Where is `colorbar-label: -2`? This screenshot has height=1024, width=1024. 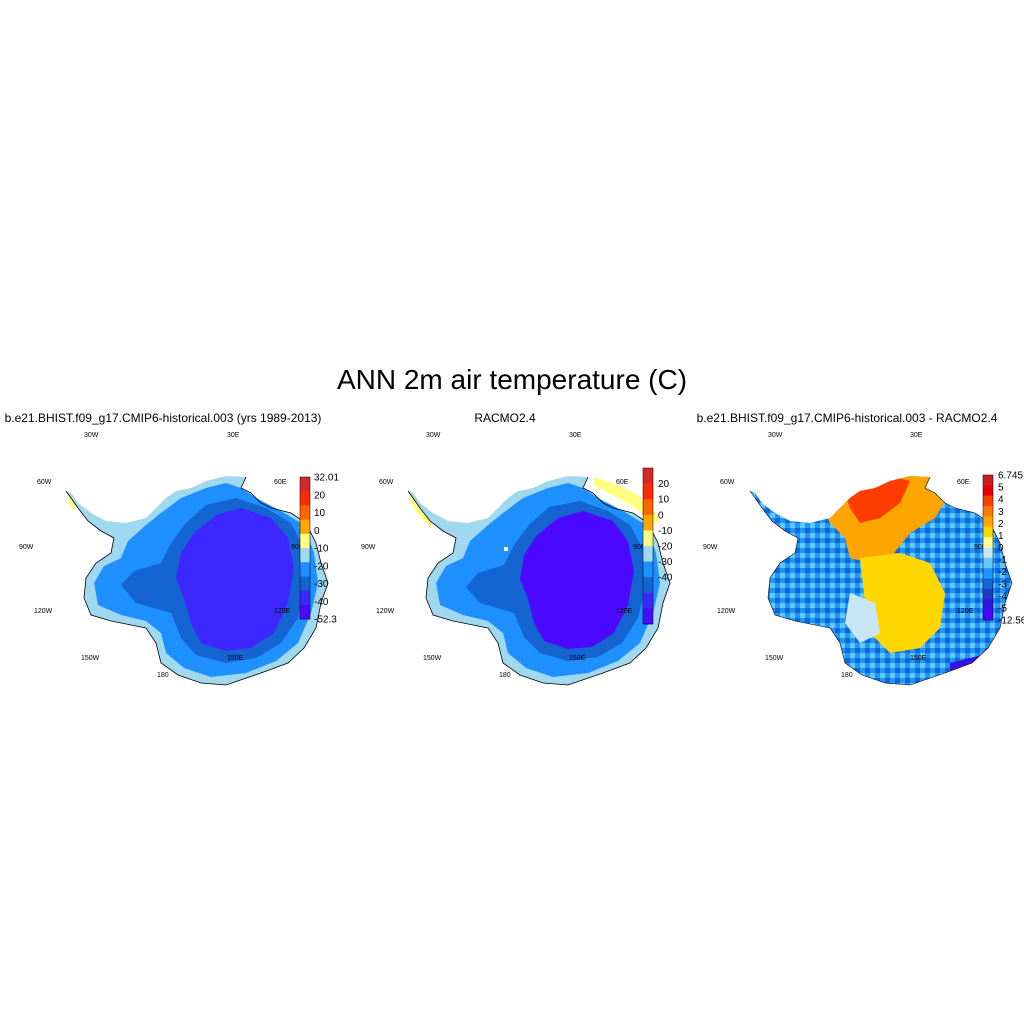 colorbar-label: -2 is located at coordinates (1002, 572).